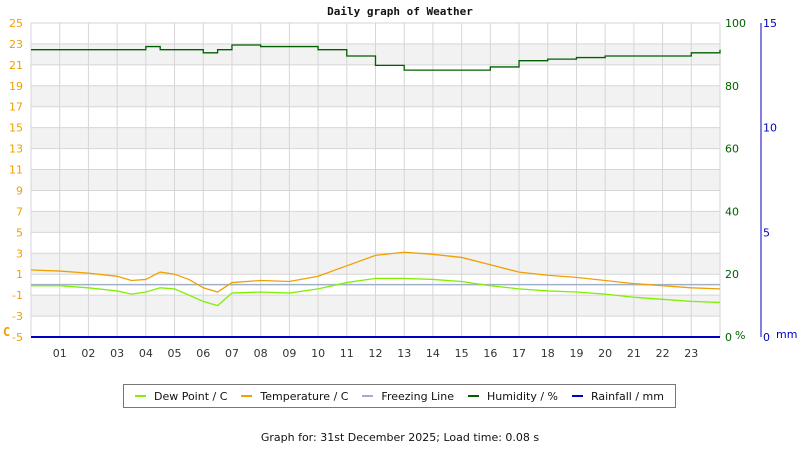 This screenshot has width=800, height=450. Describe the element at coordinates (577, 396) in the screenshot. I see `rainfall-swatch` at that location.